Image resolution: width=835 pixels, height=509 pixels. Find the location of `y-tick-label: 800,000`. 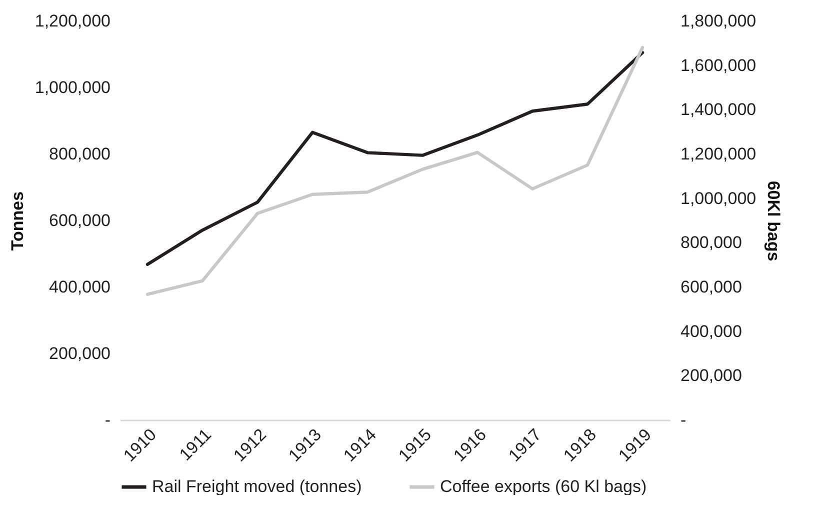

y-tick-label: 800,000 is located at coordinates (79, 154).